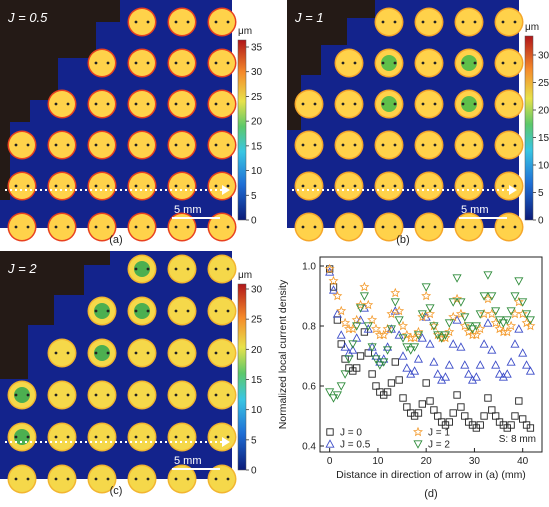  What do you see at coordinates (418, 431) in the screenshot?
I see `legend-marker` at bounding box center [418, 431].